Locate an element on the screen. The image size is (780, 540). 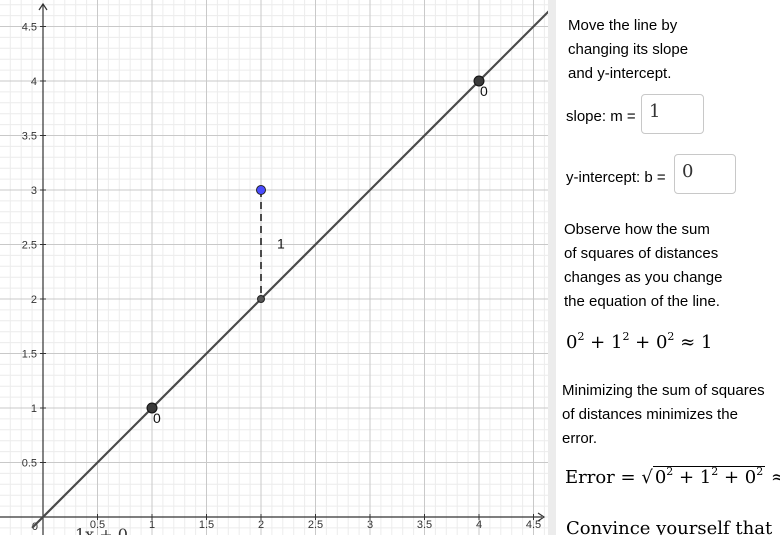
y-tick-label: 3.5 is located at coordinates (29, 137).